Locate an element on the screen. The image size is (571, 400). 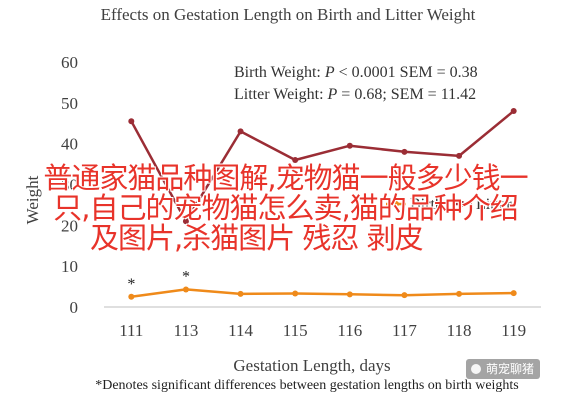
x-axis-title: Gestation Length, days is located at coordinates (311, 365).